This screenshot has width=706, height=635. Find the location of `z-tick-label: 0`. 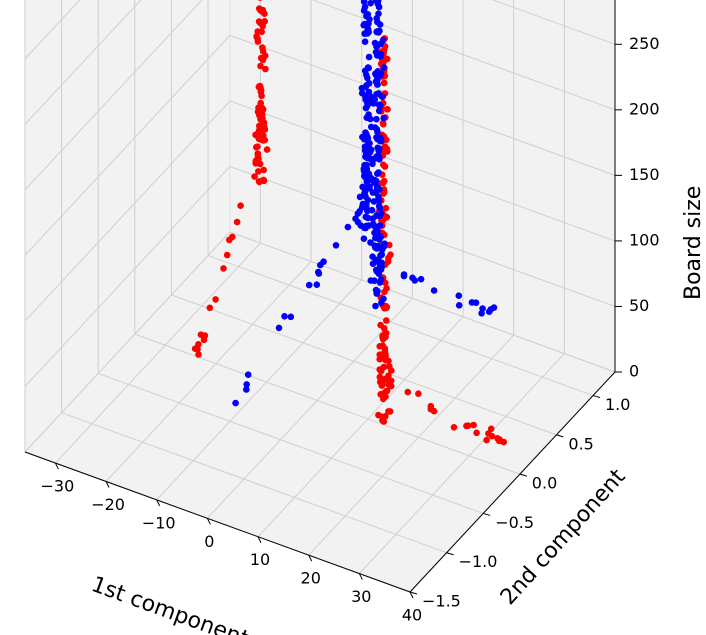

z-tick-label: 0 is located at coordinates (634, 371).